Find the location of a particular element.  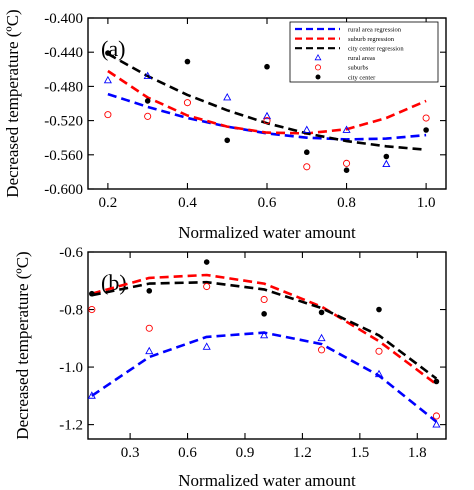

x-tick-label: 0.8 is located at coordinates (346, 203).